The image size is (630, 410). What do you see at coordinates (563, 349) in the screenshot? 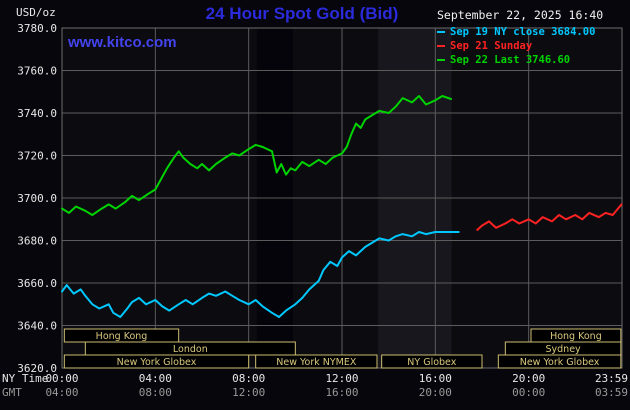
I see `session-label: Sydney` at bounding box center [563, 349].